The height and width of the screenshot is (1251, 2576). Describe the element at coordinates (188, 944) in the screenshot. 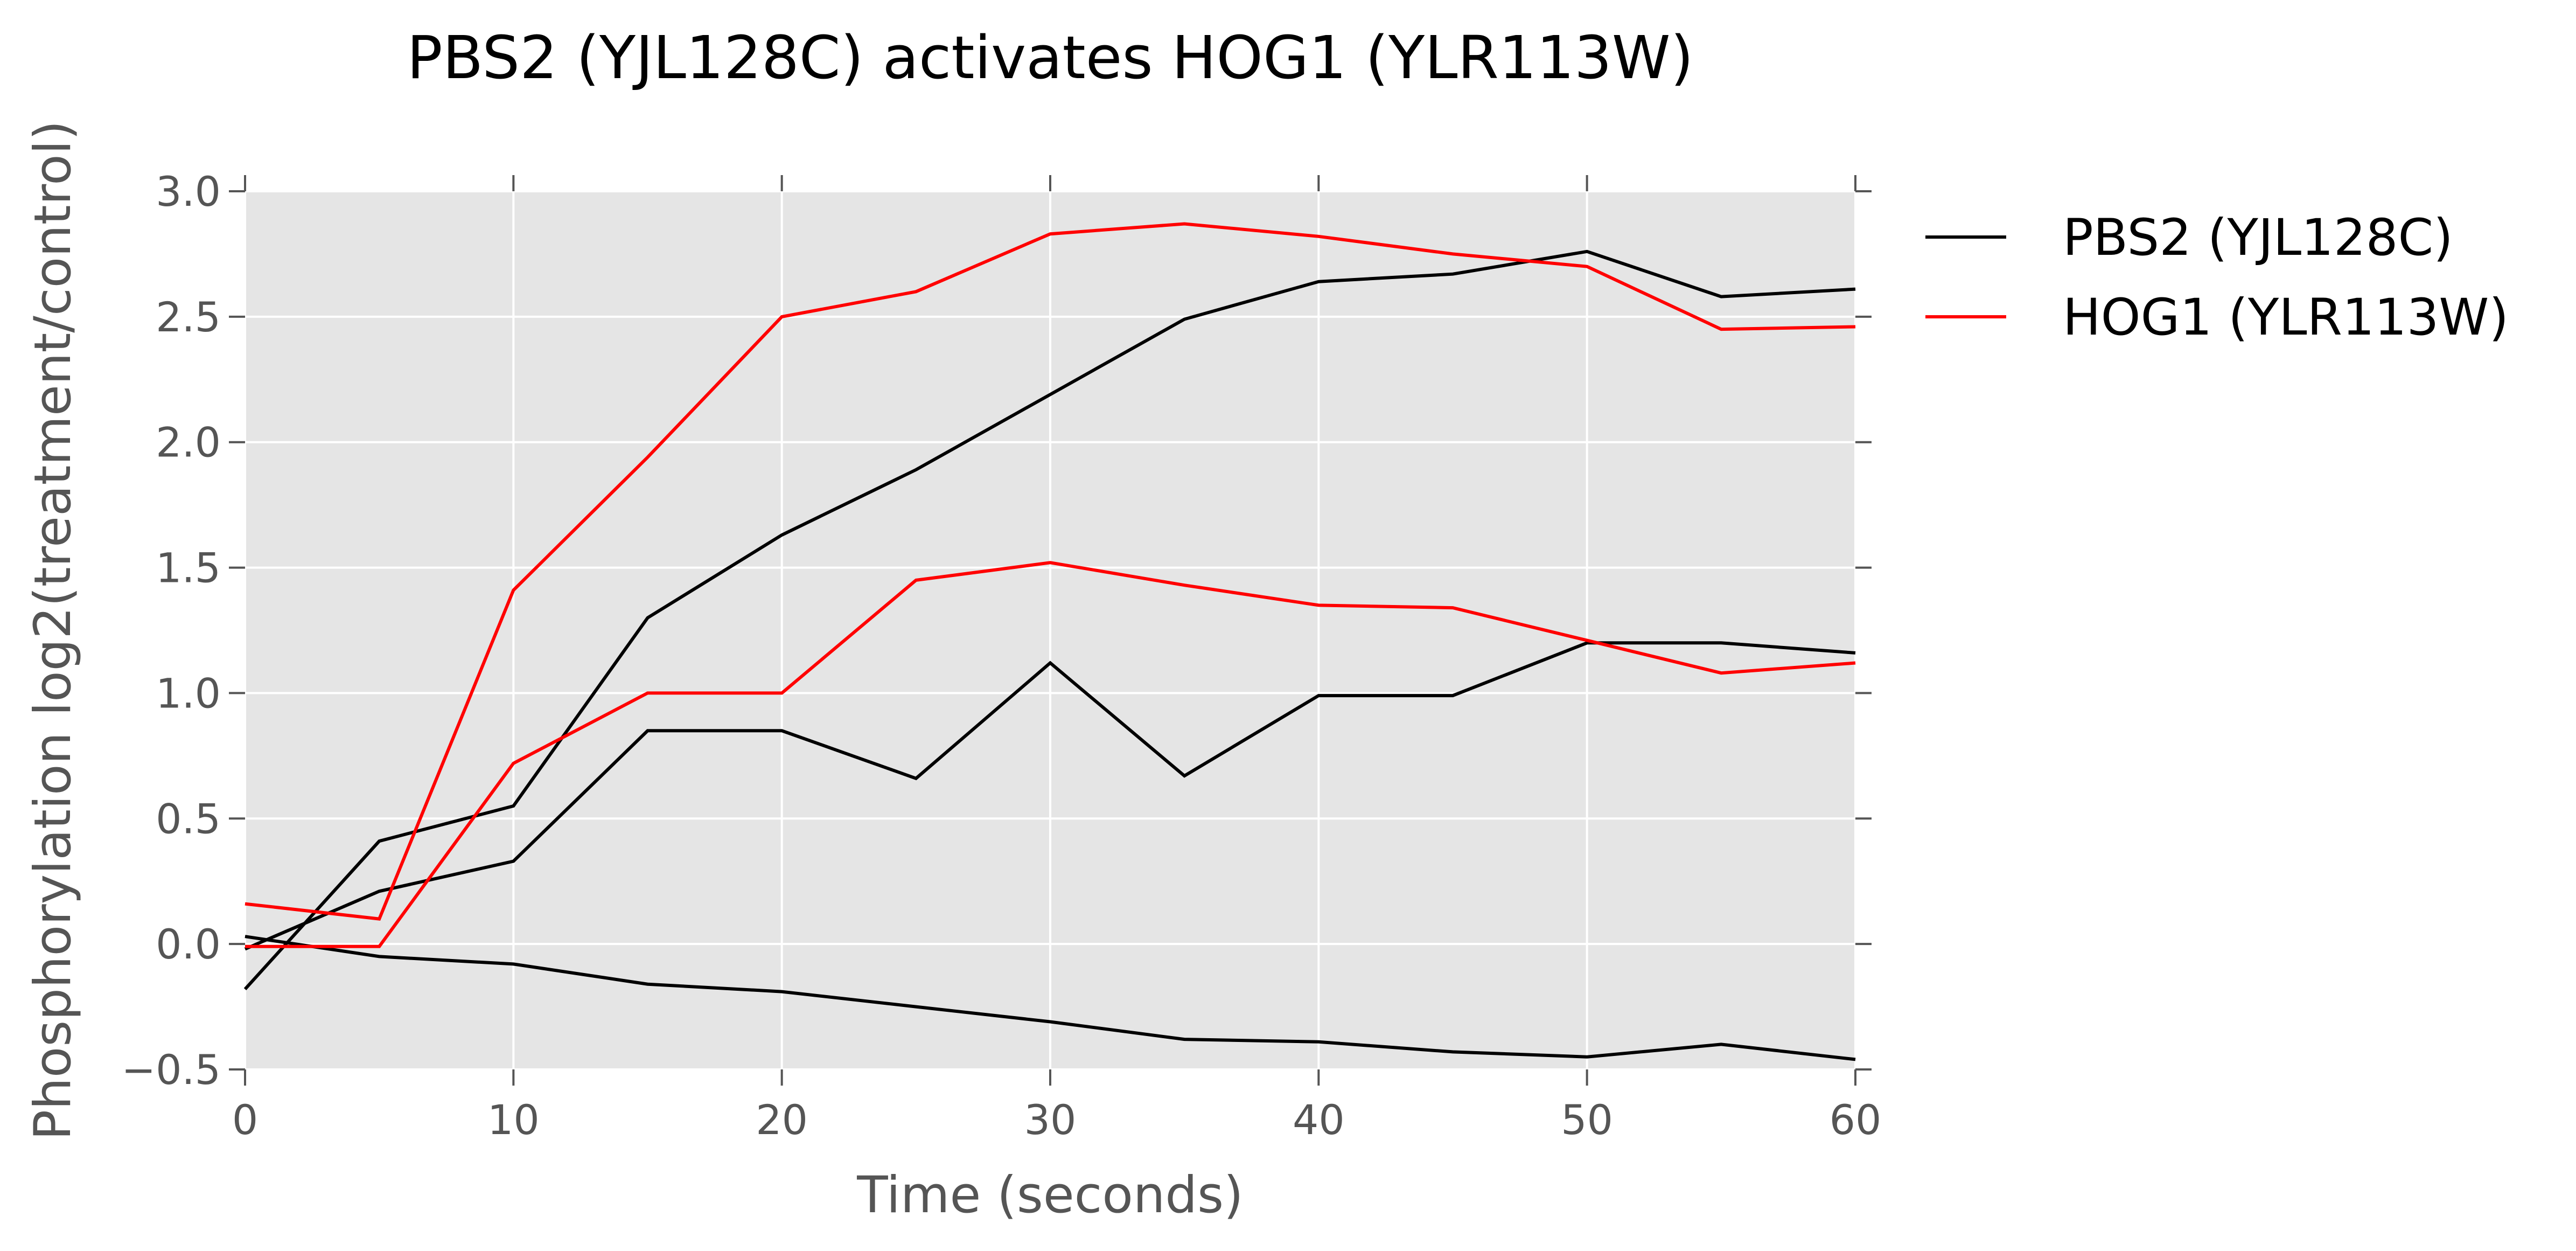

I see `y-tick-label: 0.0` at that location.